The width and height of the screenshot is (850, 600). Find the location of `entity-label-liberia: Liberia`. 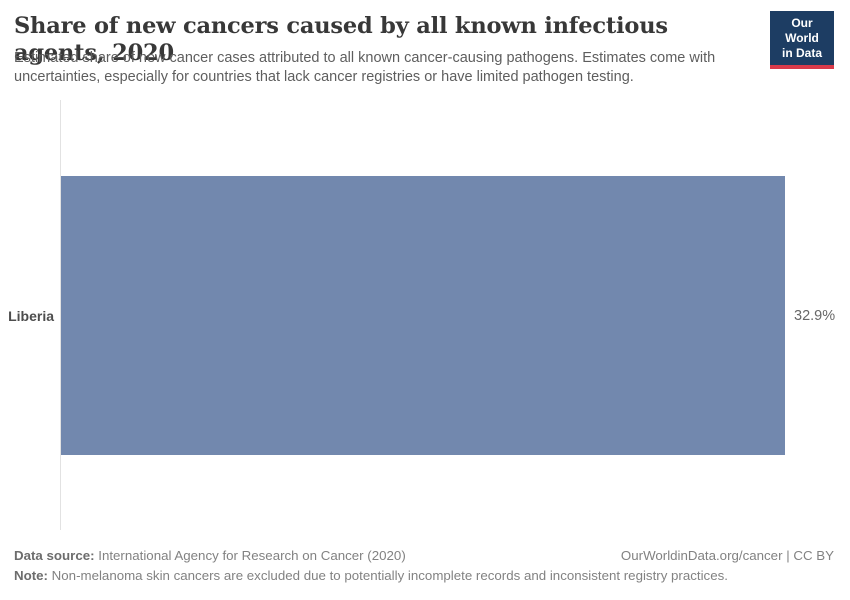

entity-label-liberia: Liberia is located at coordinates (31, 315).